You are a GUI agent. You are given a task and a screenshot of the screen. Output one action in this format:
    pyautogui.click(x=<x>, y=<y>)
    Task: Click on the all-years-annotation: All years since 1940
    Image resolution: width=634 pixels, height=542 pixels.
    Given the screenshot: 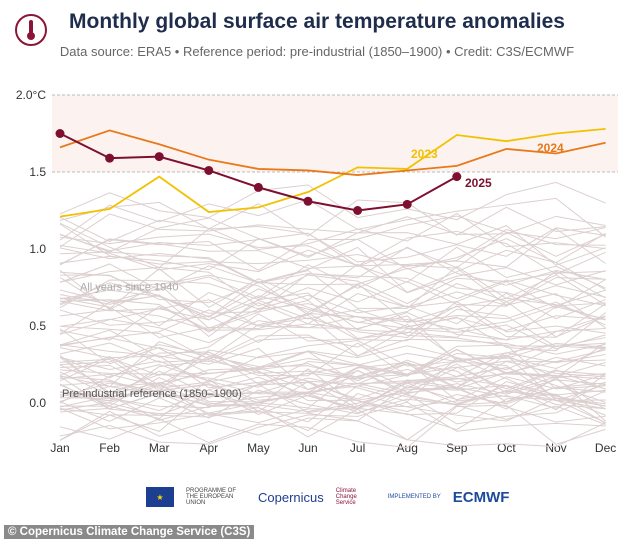 What is the action you would take?
    pyautogui.click(x=129, y=288)
    